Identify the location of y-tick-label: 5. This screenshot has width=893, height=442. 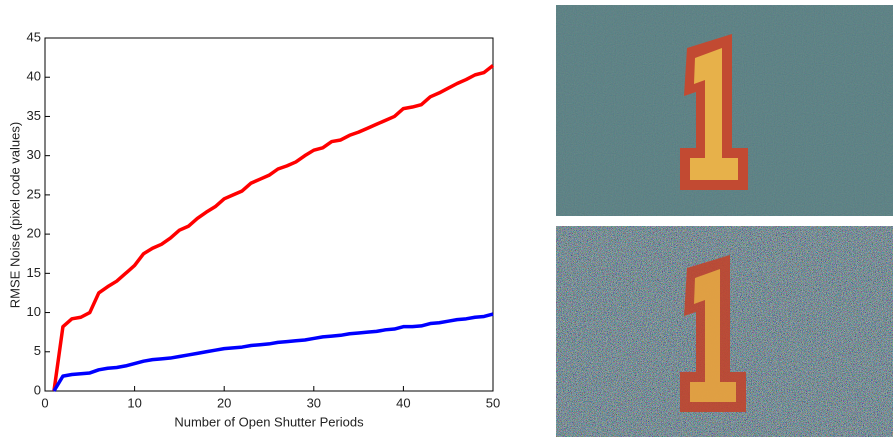
(37, 350).